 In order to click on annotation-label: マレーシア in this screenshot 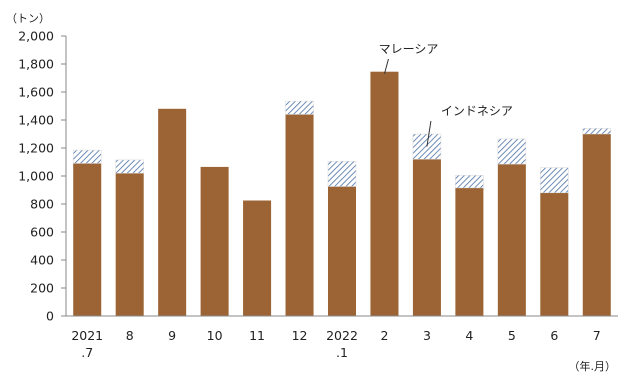, I will do `click(409, 49)`.